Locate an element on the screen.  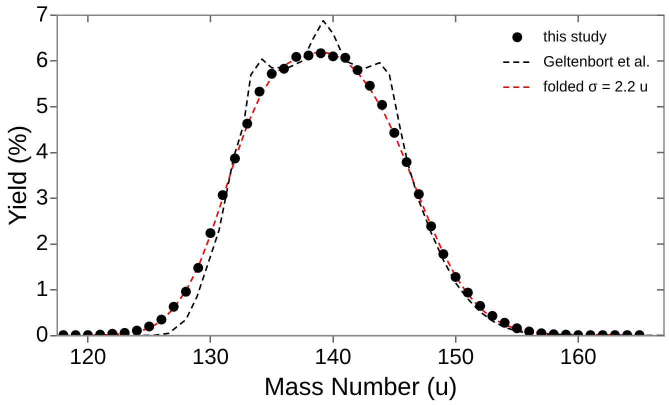
x-tick-label: 150 is located at coordinates (455, 356).